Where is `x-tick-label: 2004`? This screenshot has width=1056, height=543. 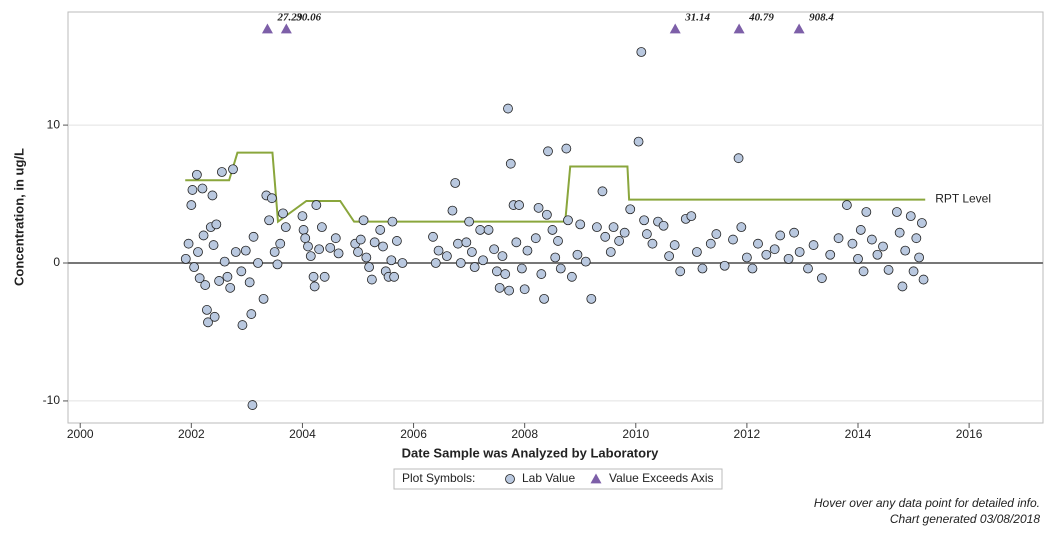
x-tick-label: 2004 is located at coordinates (302, 434).